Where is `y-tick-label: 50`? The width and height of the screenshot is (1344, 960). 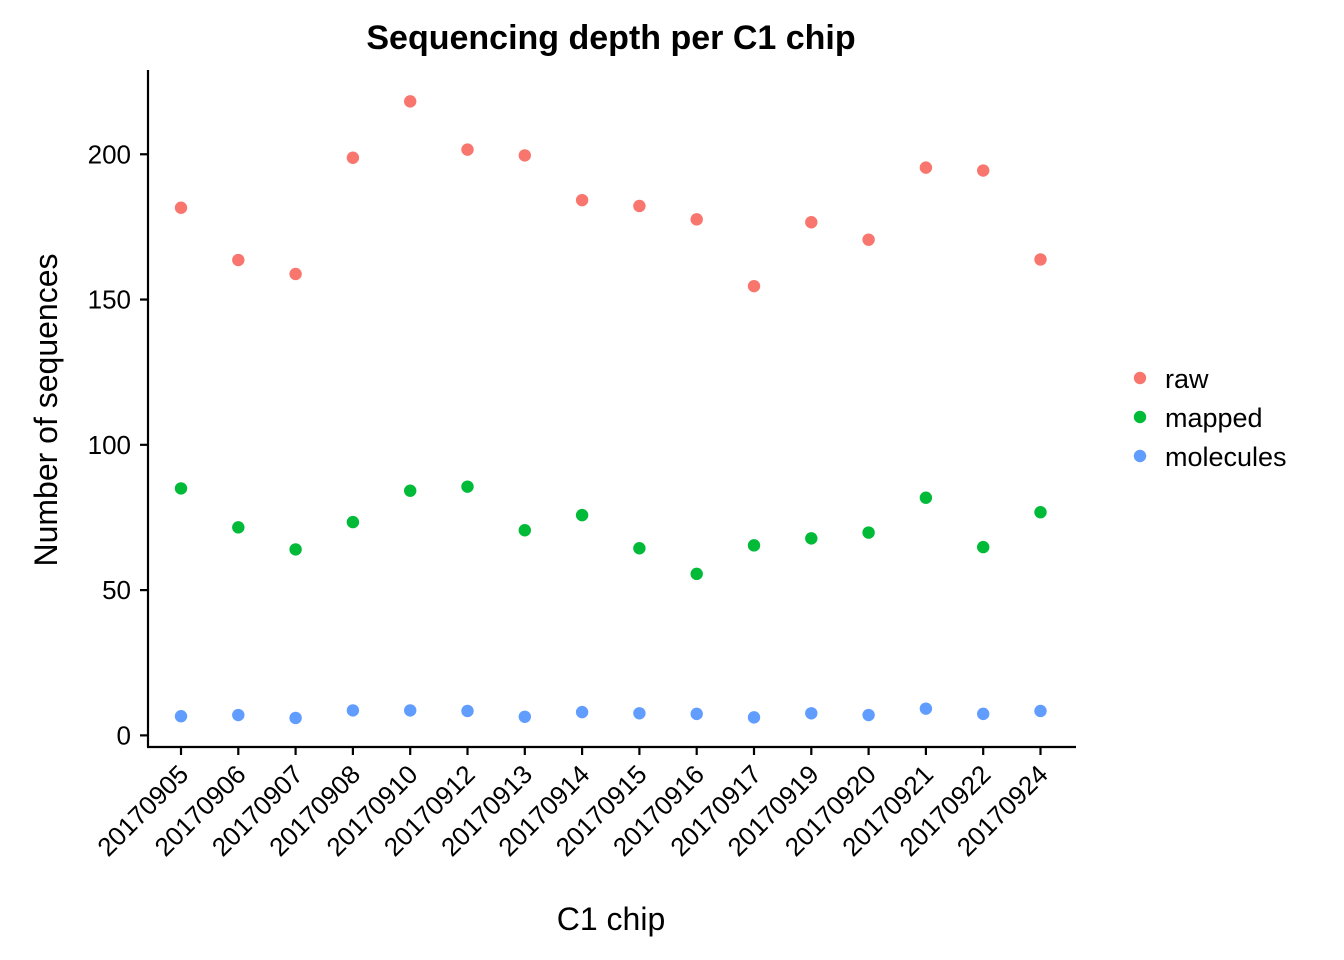 y-tick-label: 50 is located at coordinates (116, 590).